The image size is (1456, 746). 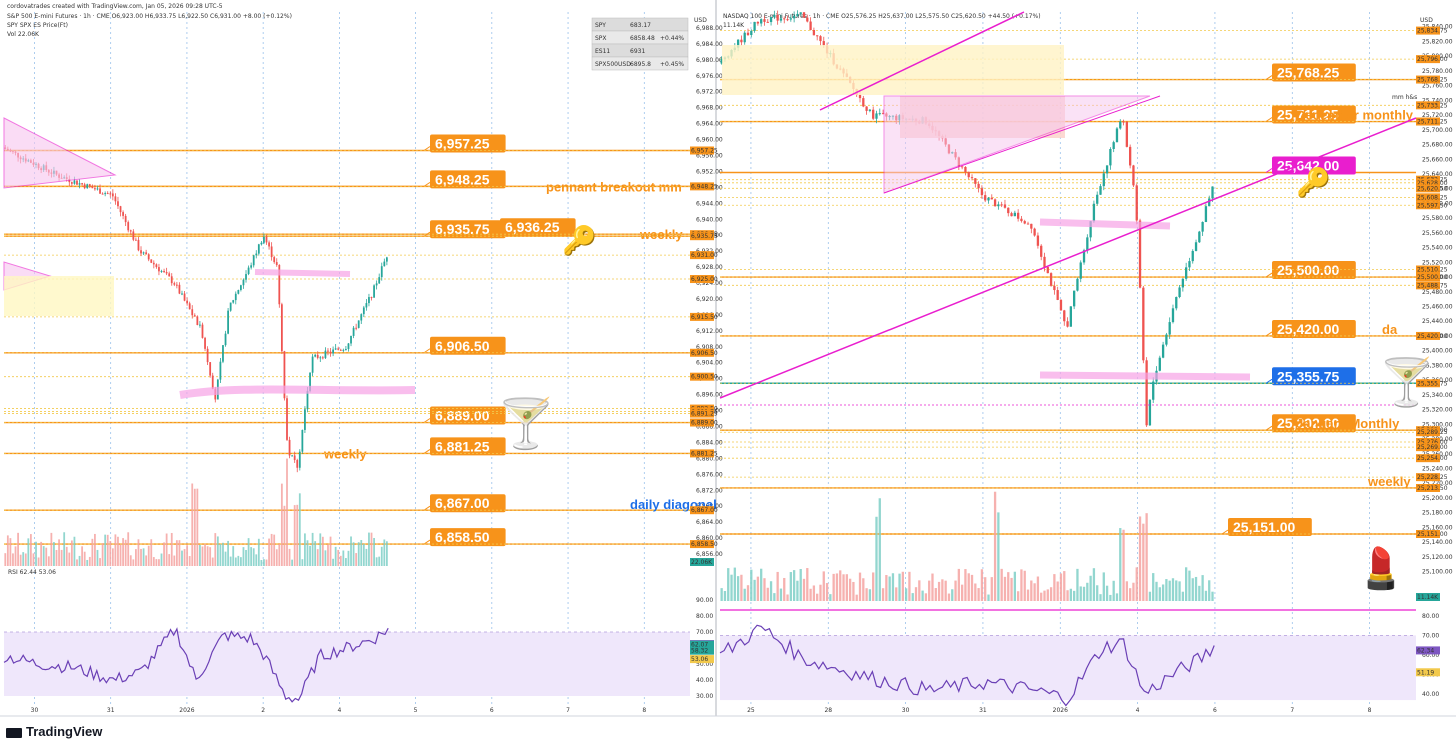 What do you see at coordinates (60, 153) in the screenshot?
I see `pennant-shape` at bounding box center [60, 153].